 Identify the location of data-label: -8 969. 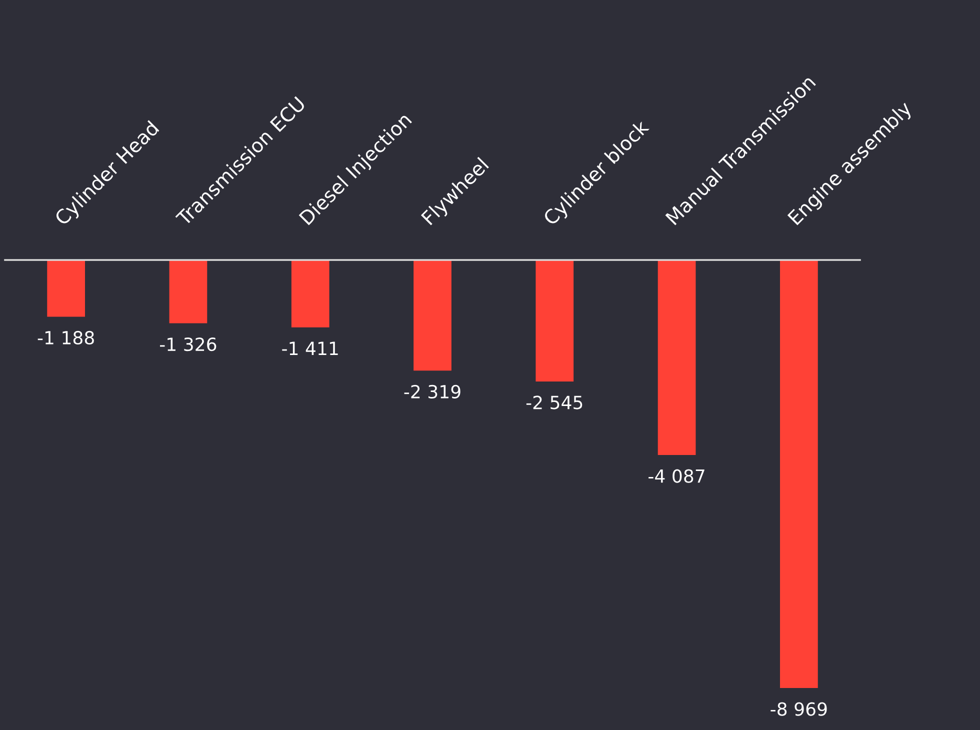
(798, 709).